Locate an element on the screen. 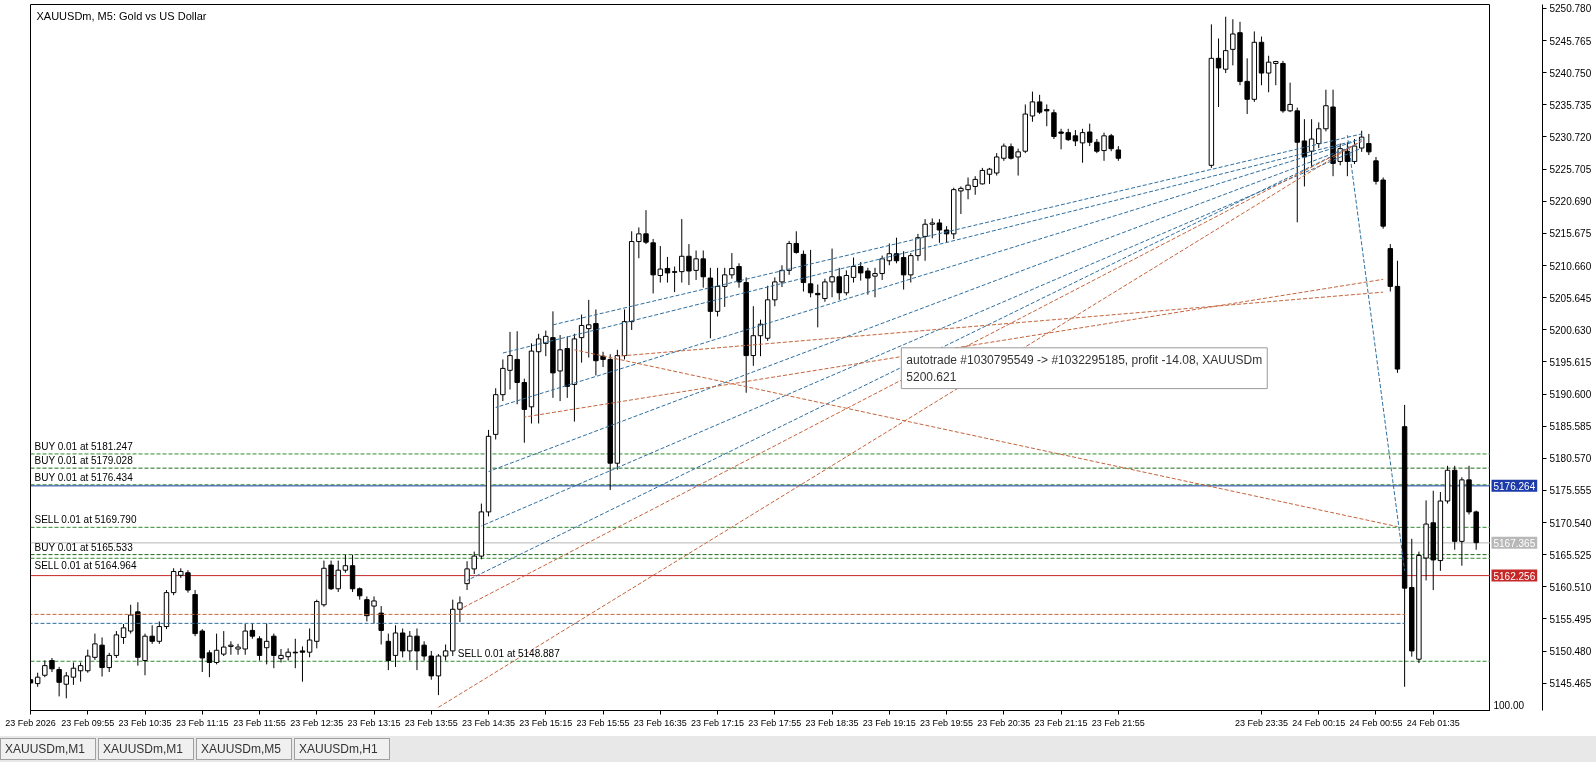  x-tick-label: 23 Feb 12:35 is located at coordinates (317, 722).